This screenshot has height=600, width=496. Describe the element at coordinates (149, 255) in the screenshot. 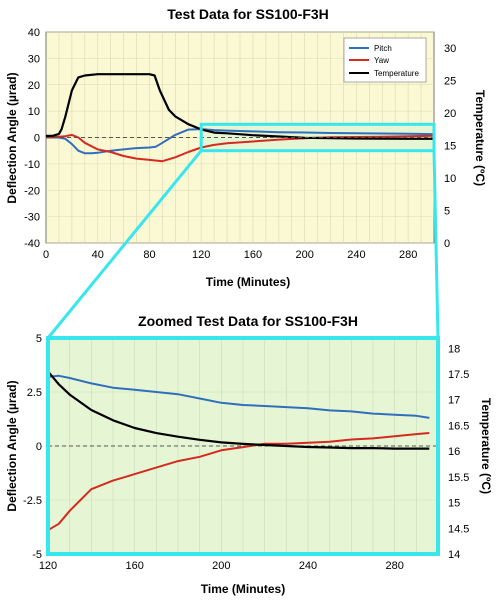

I see `top-chart-xtick-label: 80` at that location.